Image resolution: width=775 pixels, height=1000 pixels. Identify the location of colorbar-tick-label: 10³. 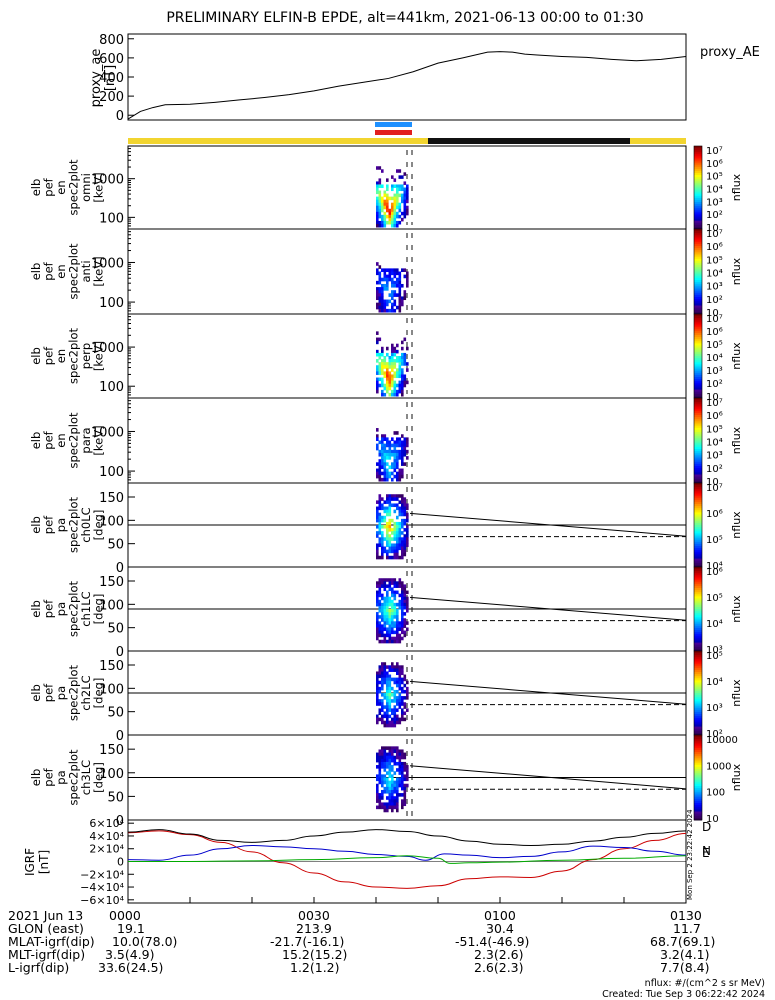
(714, 708).